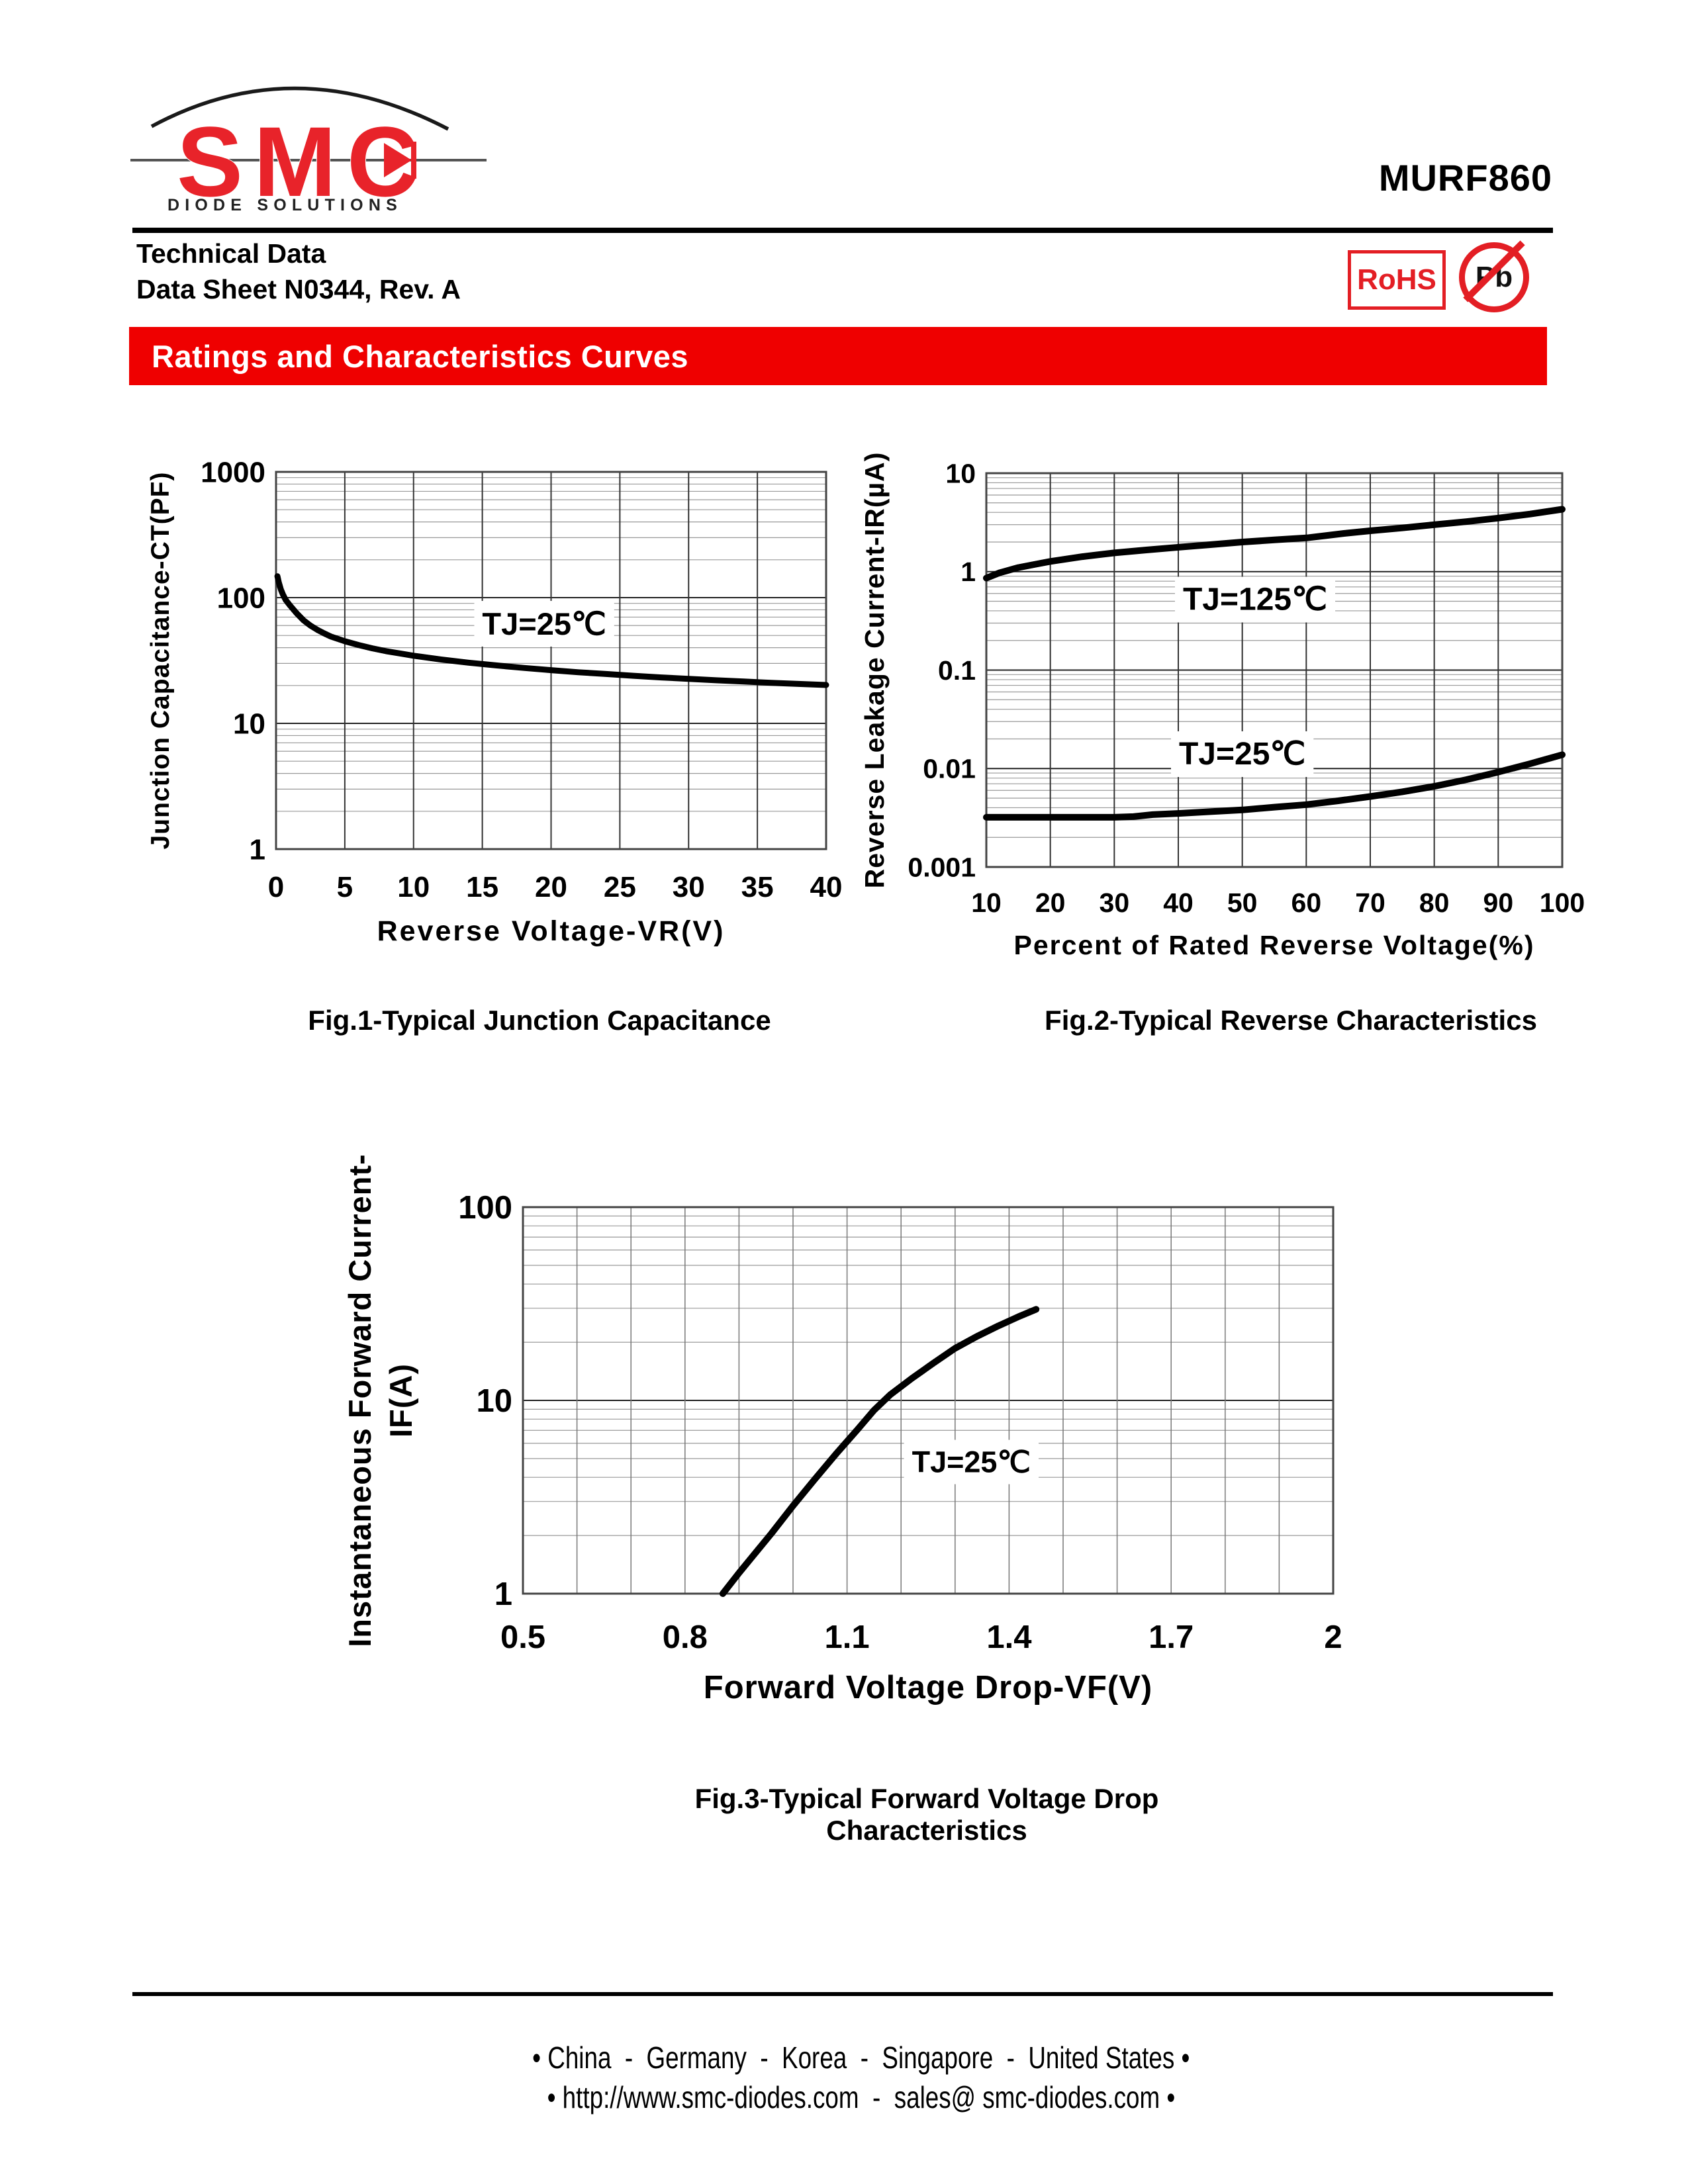 The width and height of the screenshot is (1688, 2184). I want to click on page-title: MURF860, so click(1465, 178).